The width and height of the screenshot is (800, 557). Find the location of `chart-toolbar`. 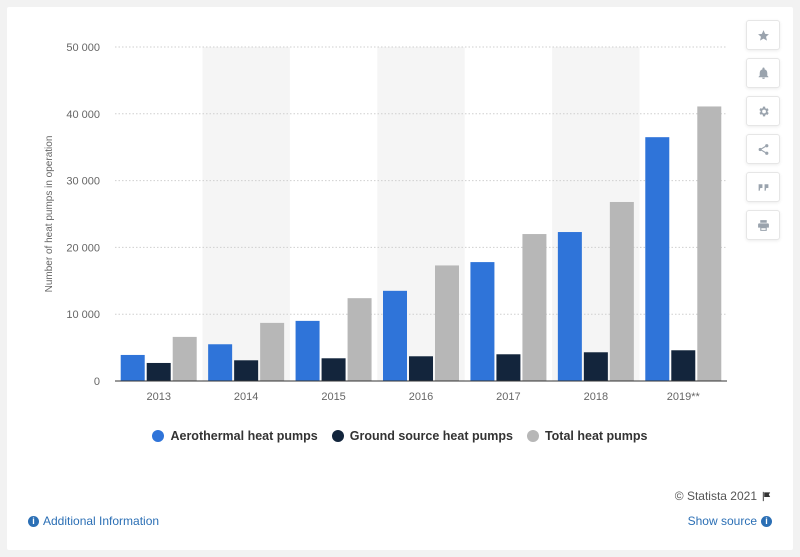

chart-toolbar is located at coordinates (763, 134).